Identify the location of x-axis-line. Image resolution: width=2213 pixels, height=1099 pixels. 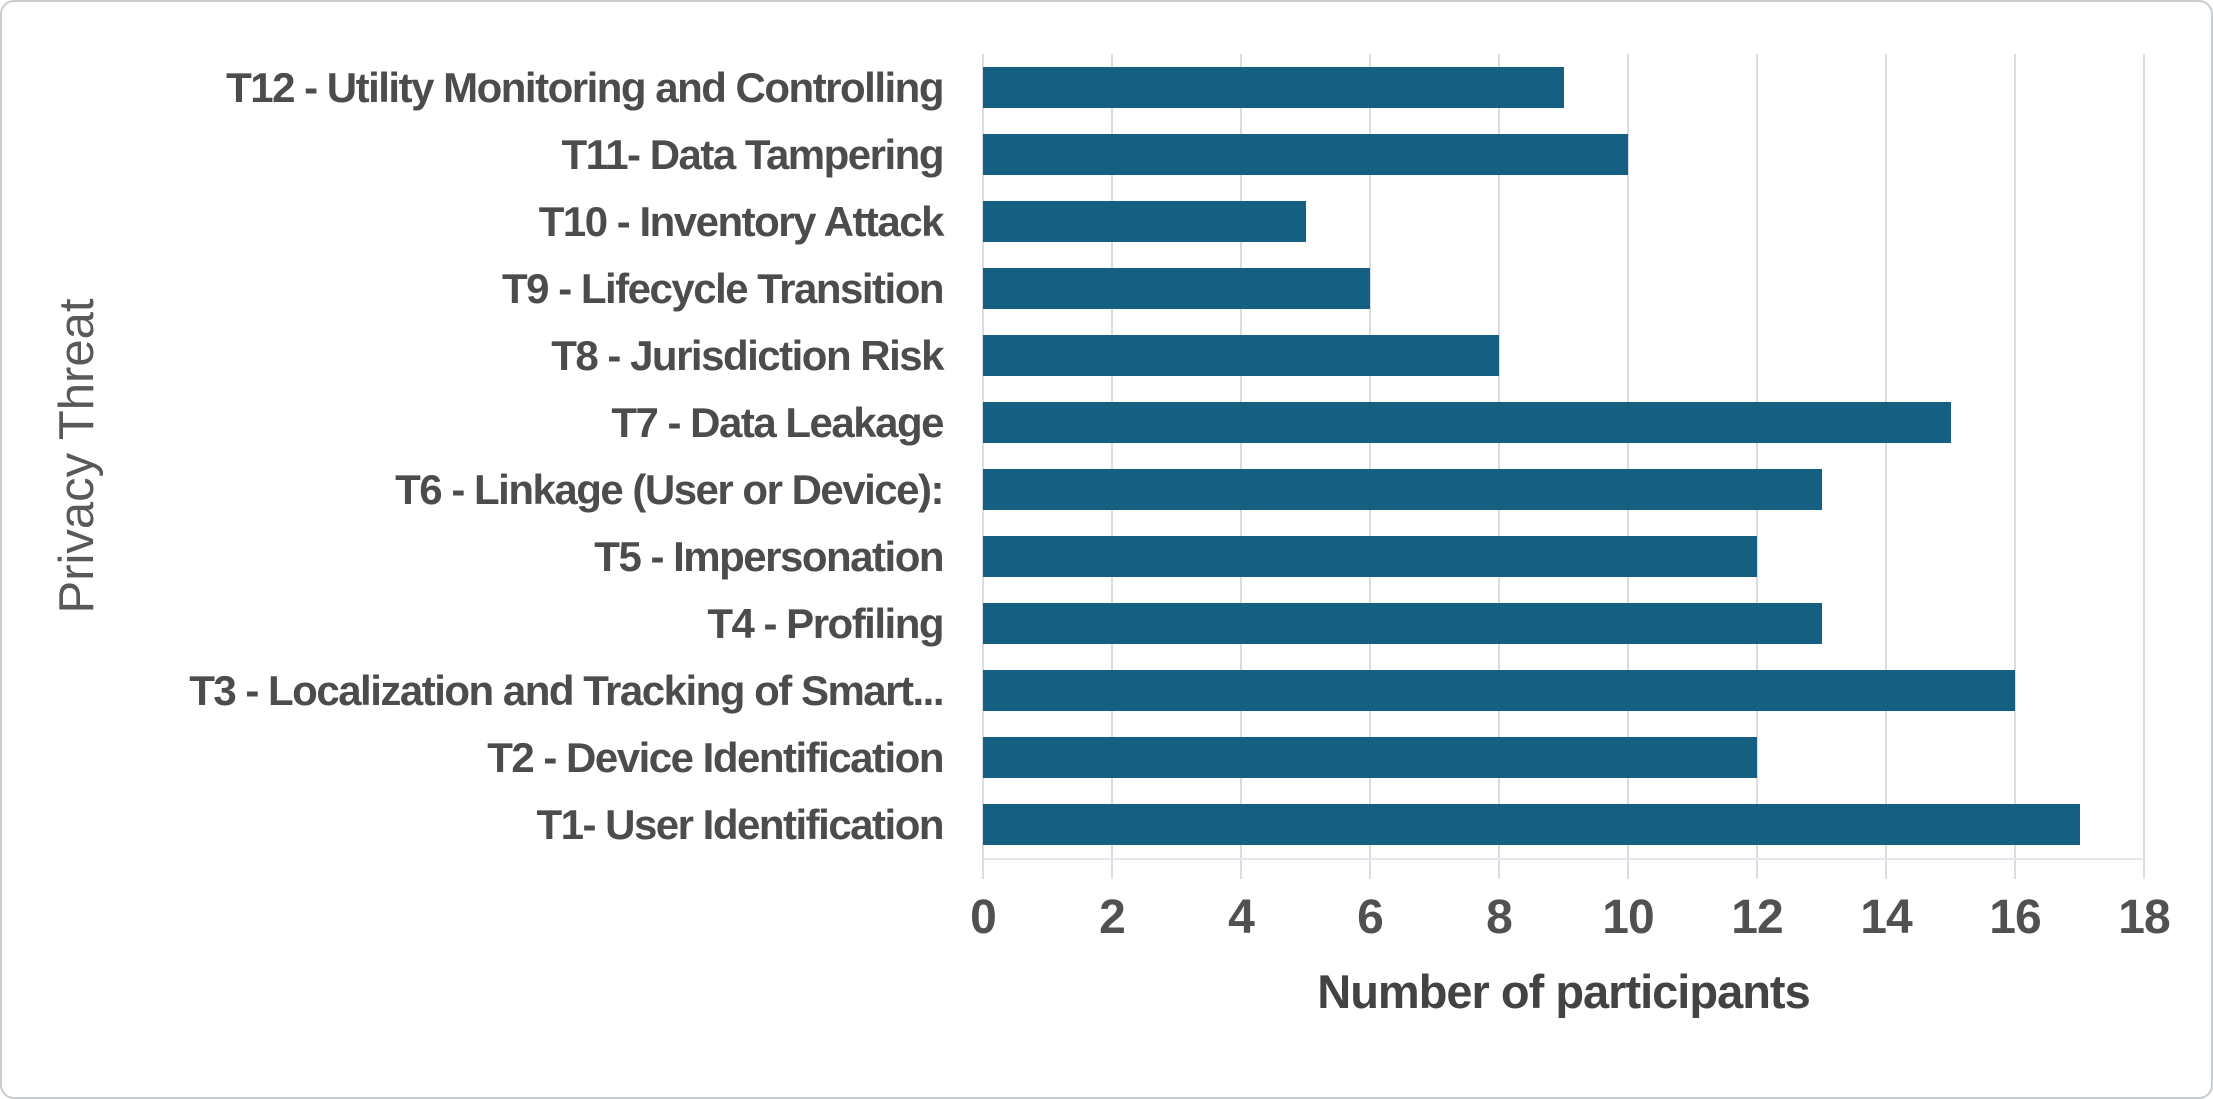
(1563, 859).